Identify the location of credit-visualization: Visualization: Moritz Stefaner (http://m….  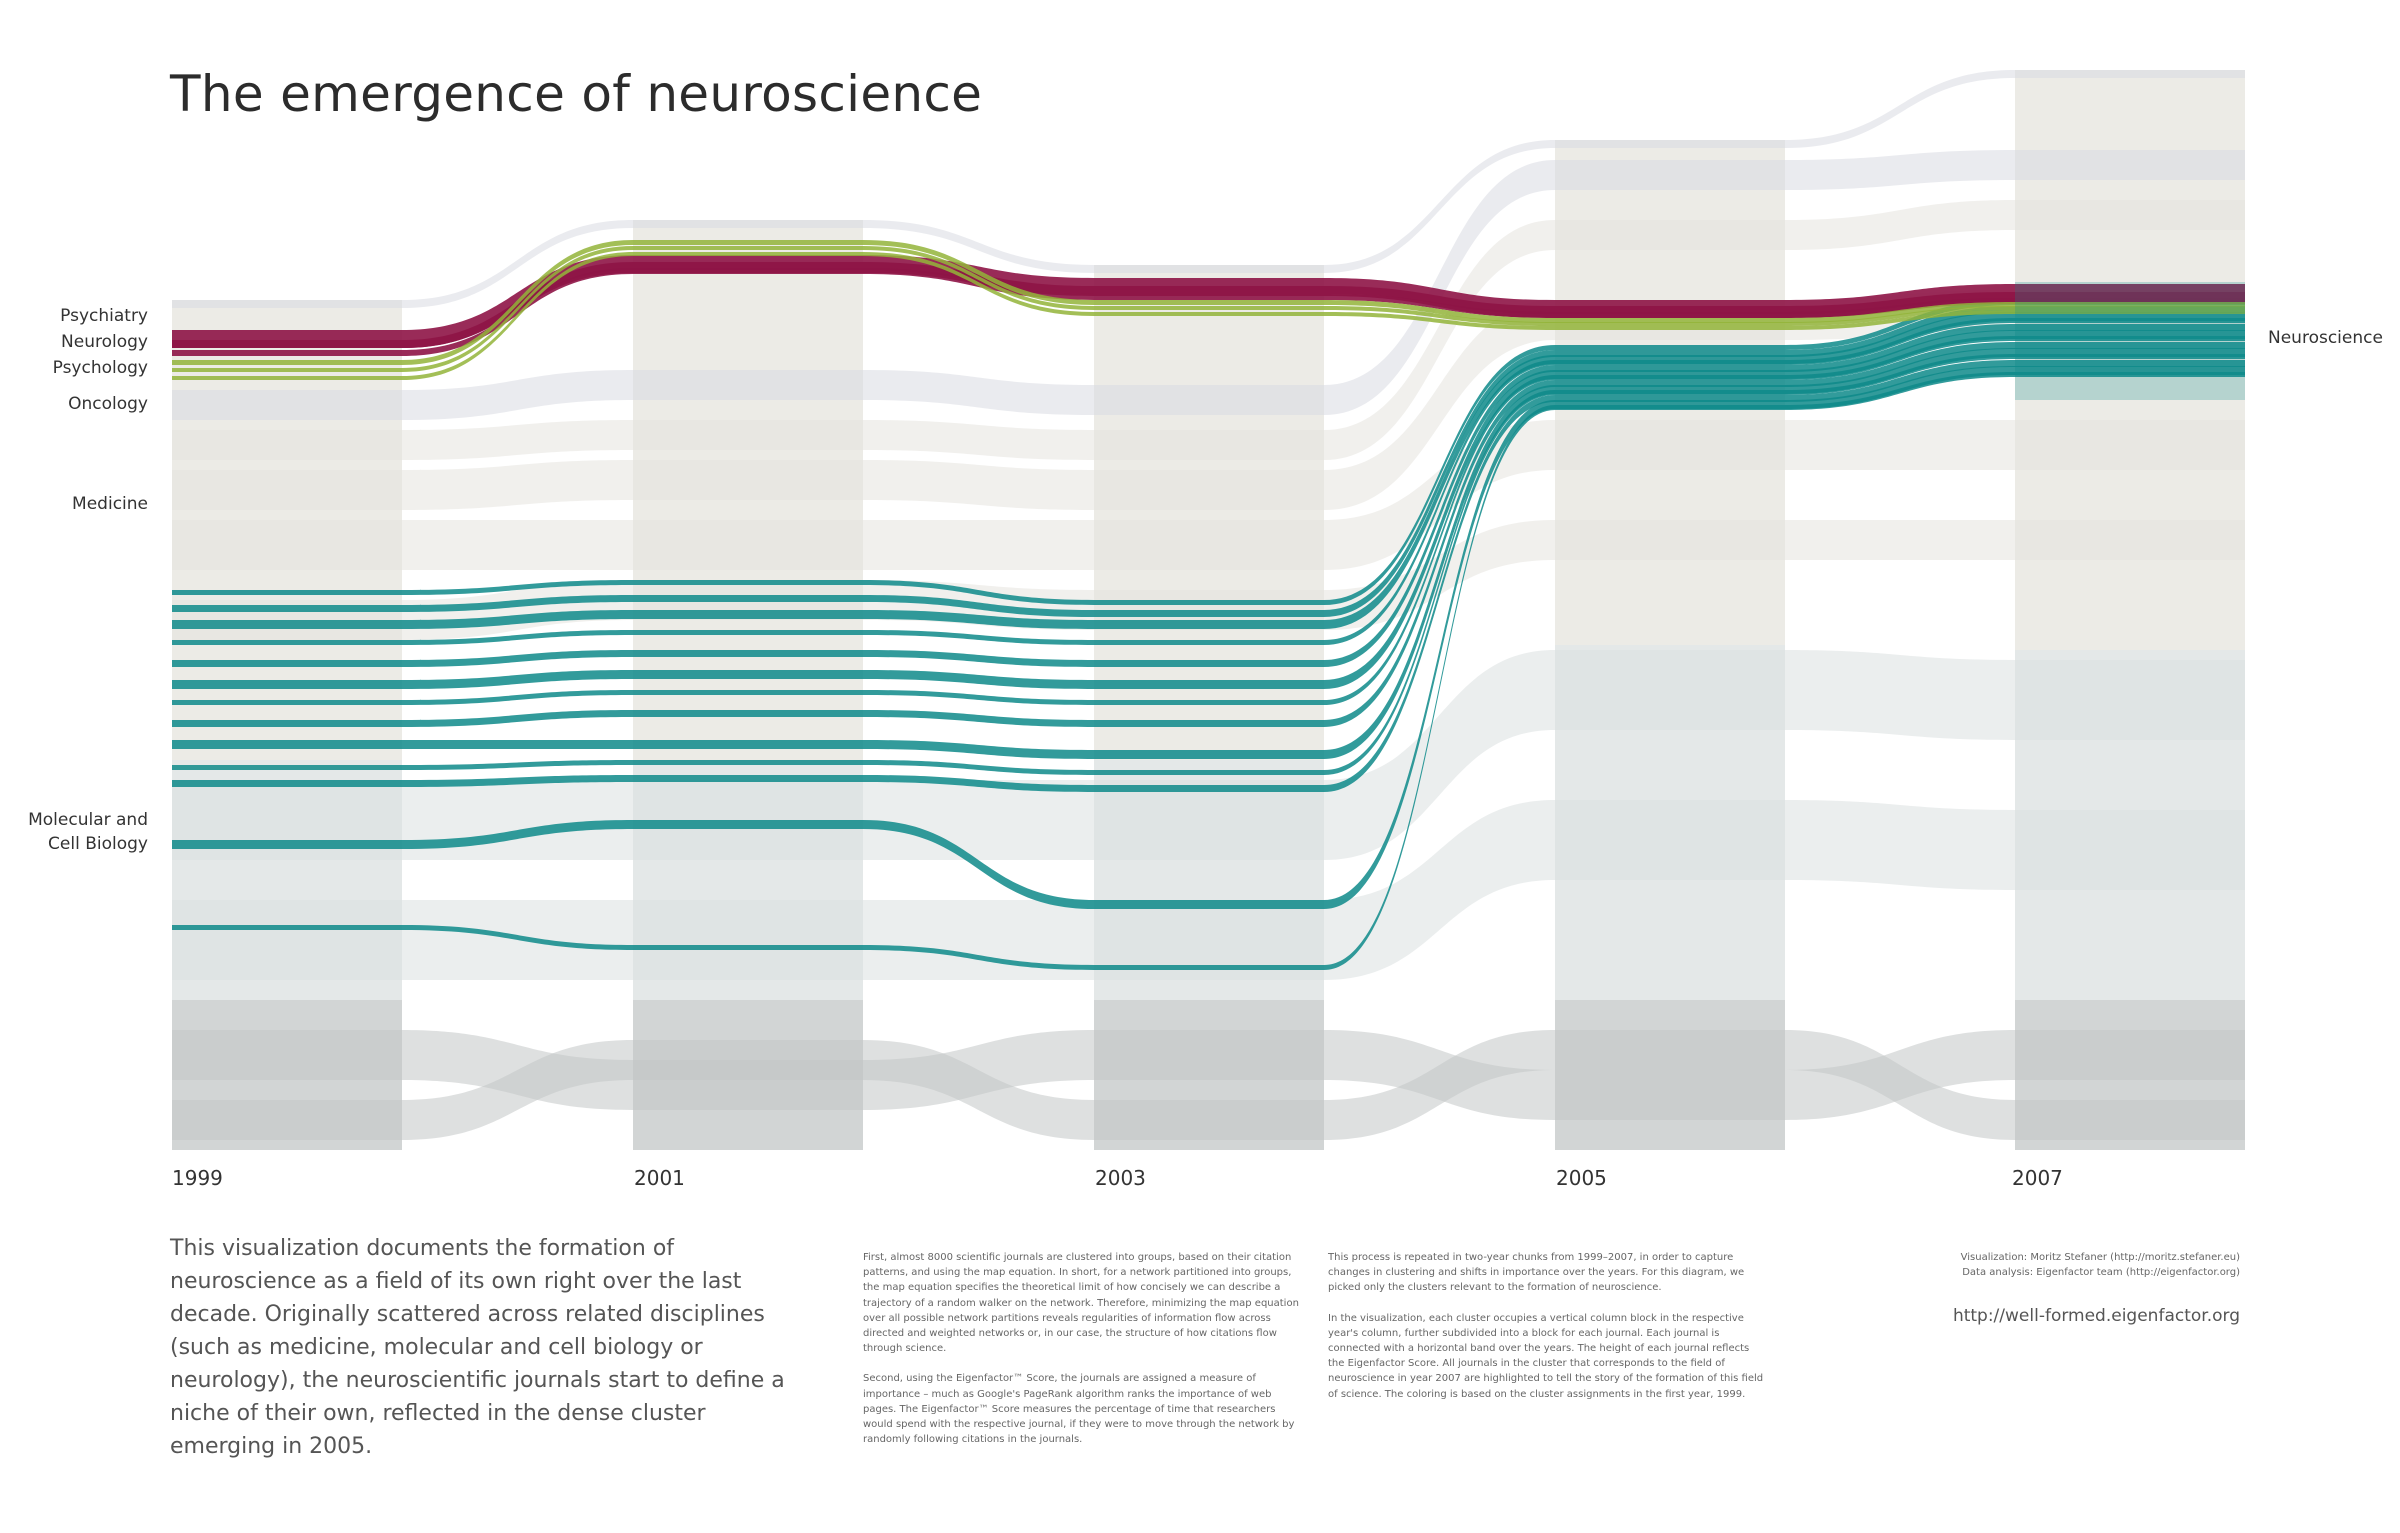
(2100, 1257).